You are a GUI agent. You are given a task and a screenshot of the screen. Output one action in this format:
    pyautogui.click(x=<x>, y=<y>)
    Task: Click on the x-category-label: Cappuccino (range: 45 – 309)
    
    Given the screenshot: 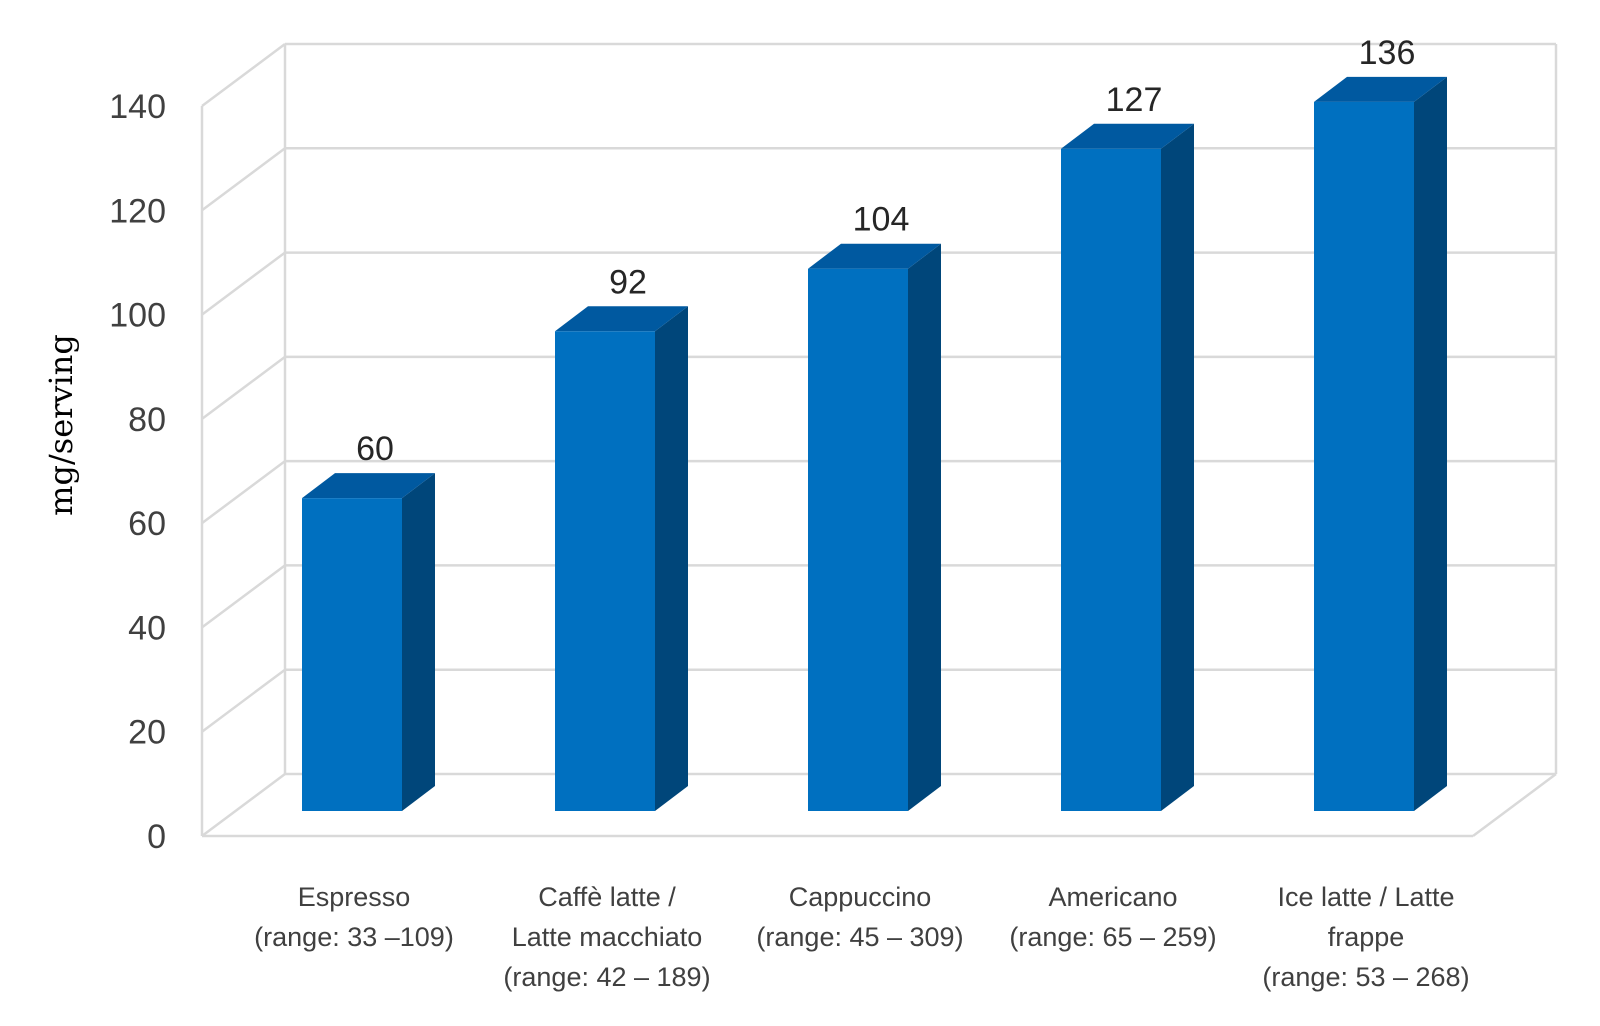 What is the action you would take?
    pyautogui.click(x=859, y=917)
    